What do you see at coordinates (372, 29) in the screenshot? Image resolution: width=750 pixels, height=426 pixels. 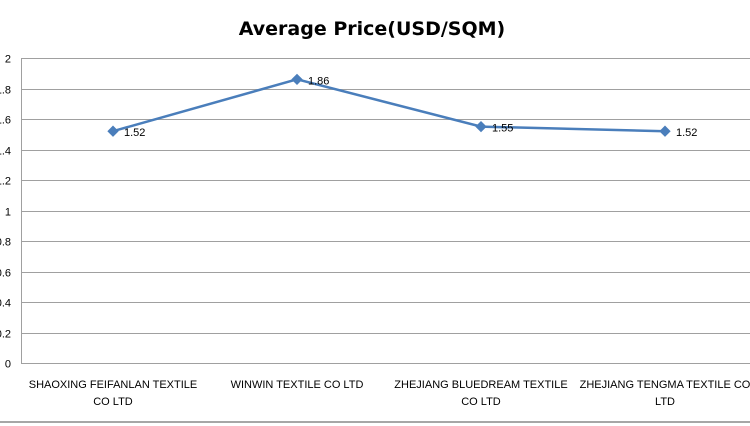 I see `chart-title: Average Price(USD/SQM)` at bounding box center [372, 29].